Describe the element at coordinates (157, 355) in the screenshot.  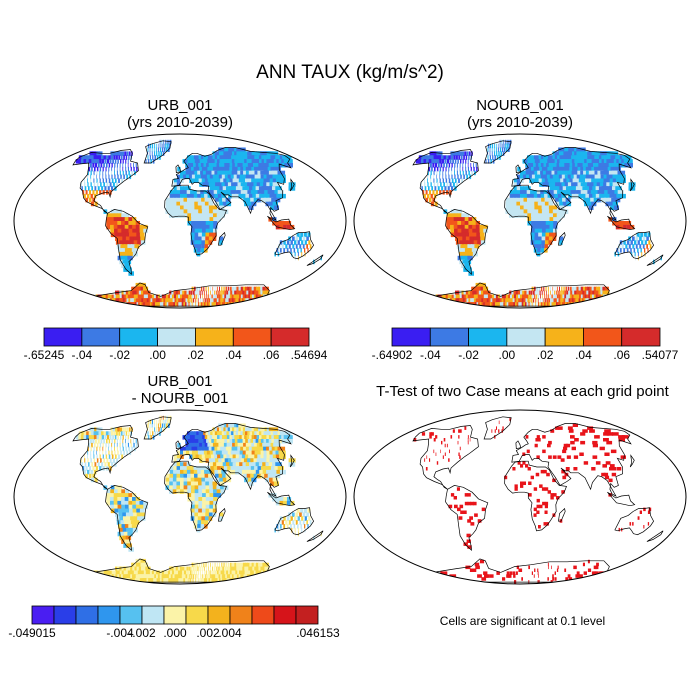
I see `colorbar-tick-label: .00` at that location.